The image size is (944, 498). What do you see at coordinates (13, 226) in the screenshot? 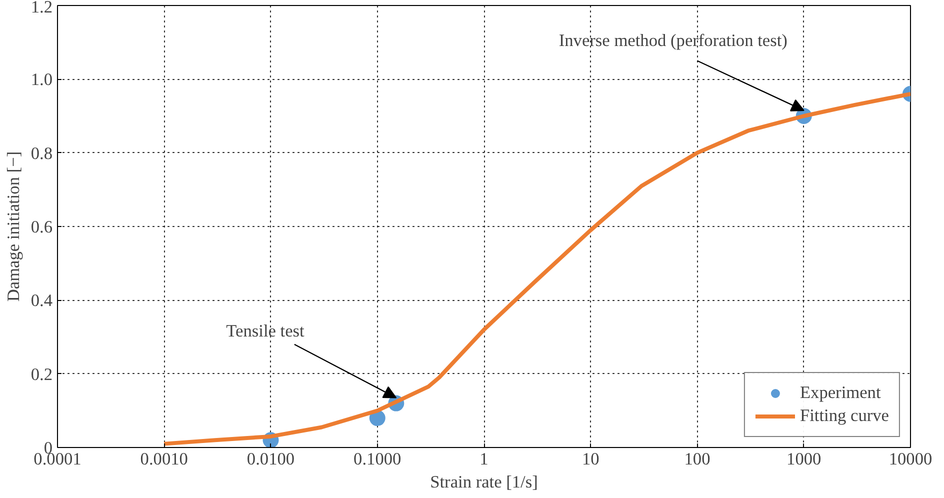
I see `y-axis-title: Damage initiation [−]` at bounding box center [13, 226].